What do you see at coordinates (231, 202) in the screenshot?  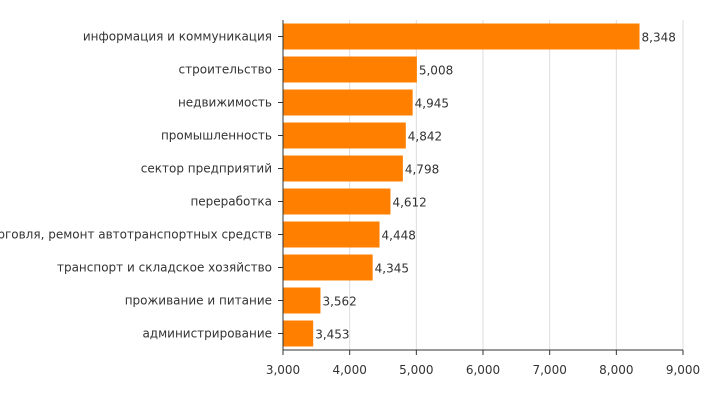 I see `category-label: переработка` at bounding box center [231, 202].